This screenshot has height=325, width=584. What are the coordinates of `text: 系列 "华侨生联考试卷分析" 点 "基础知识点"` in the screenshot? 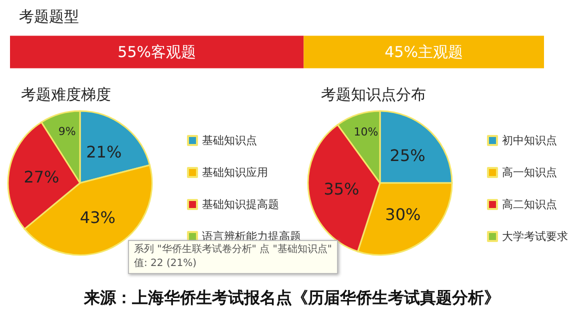 It's located at (233, 250).